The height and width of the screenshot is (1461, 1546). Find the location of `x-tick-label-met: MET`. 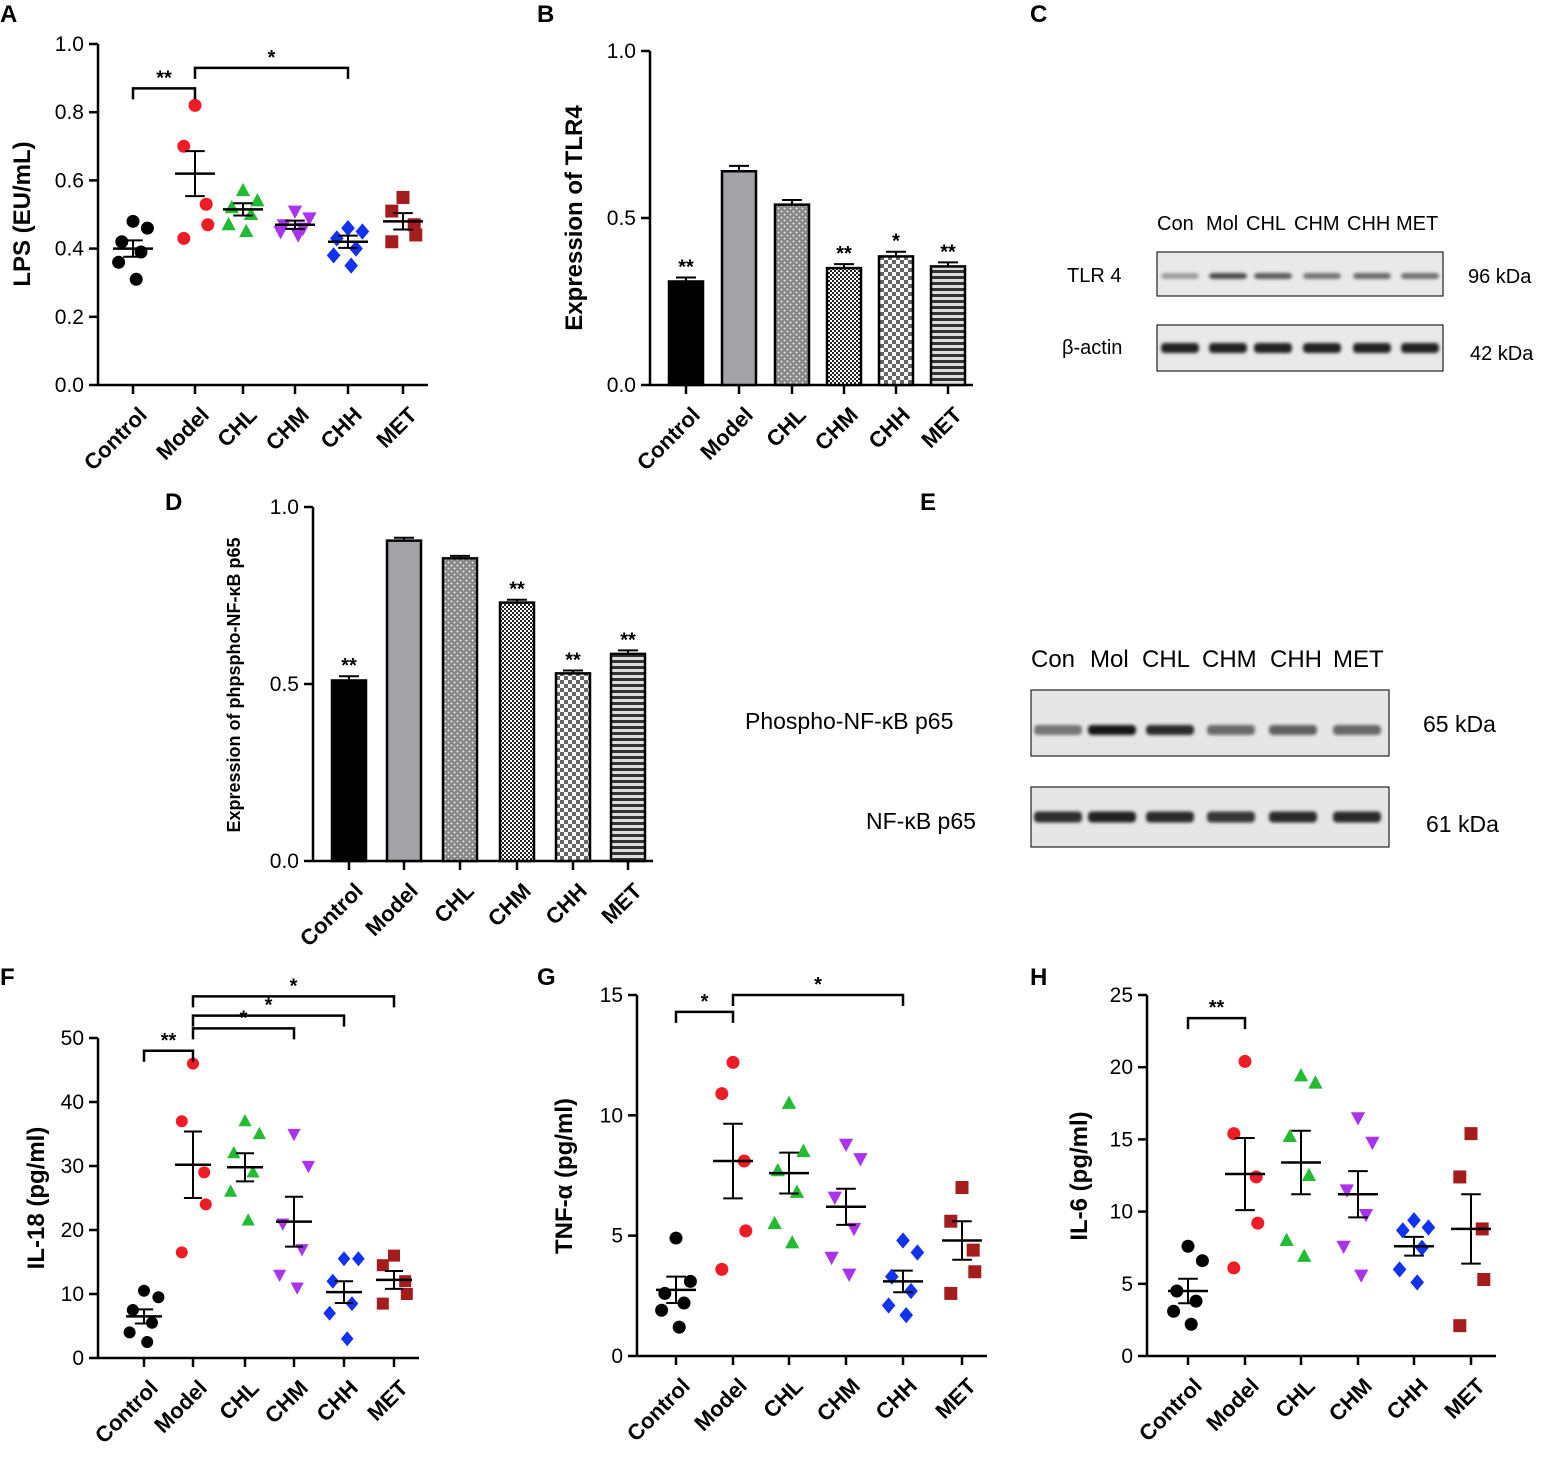

x-tick-label-met: MET is located at coordinates (1464, 1398).